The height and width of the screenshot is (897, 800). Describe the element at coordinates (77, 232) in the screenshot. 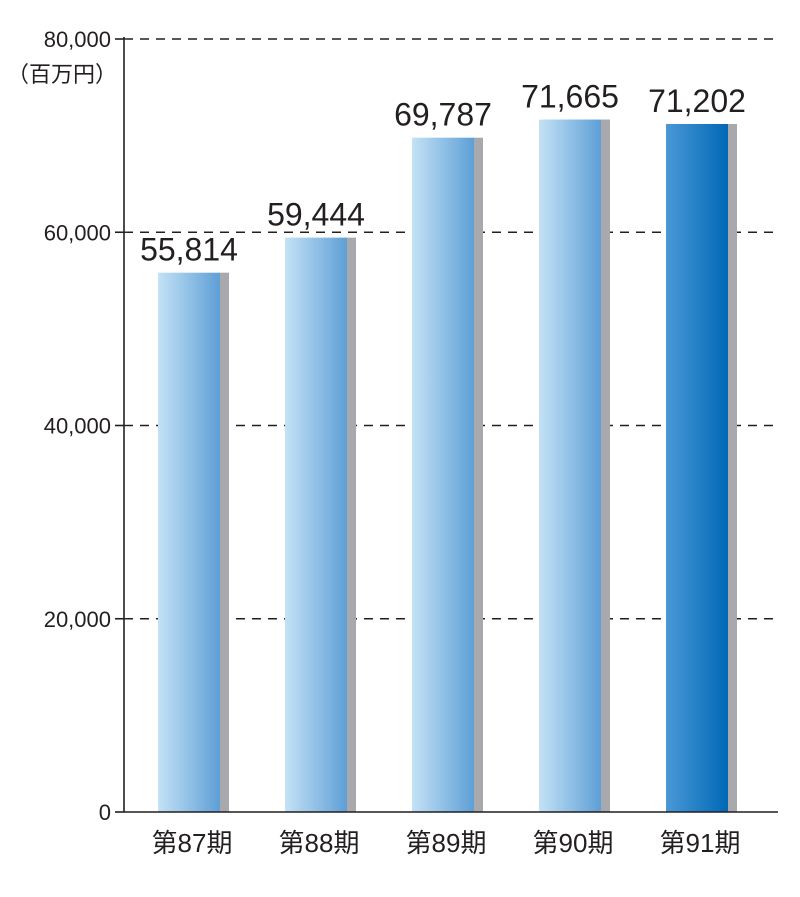

I see `y-tick-label: 60,000` at that location.